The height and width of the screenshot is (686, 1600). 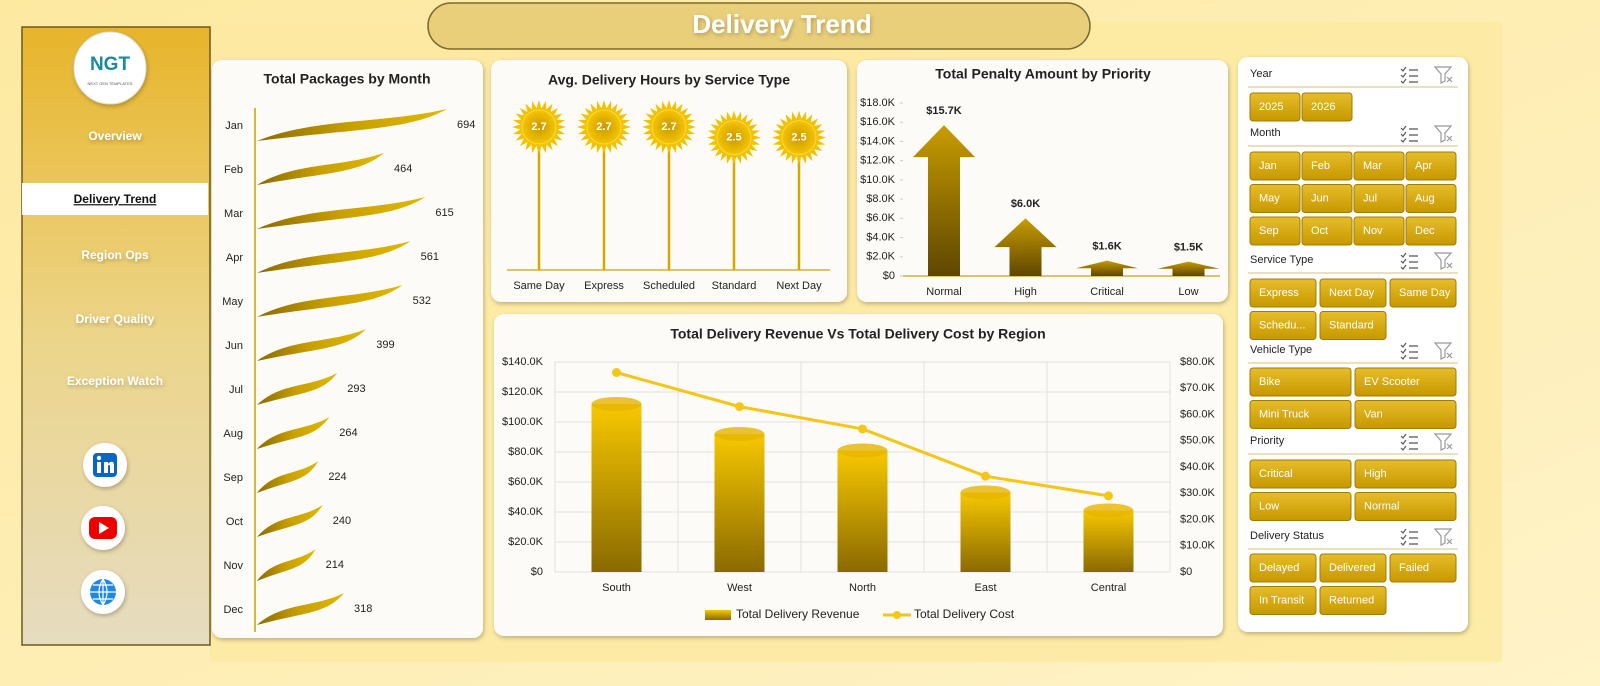 I want to click on y-tick-label: $60.0K, so click(x=526, y=482).